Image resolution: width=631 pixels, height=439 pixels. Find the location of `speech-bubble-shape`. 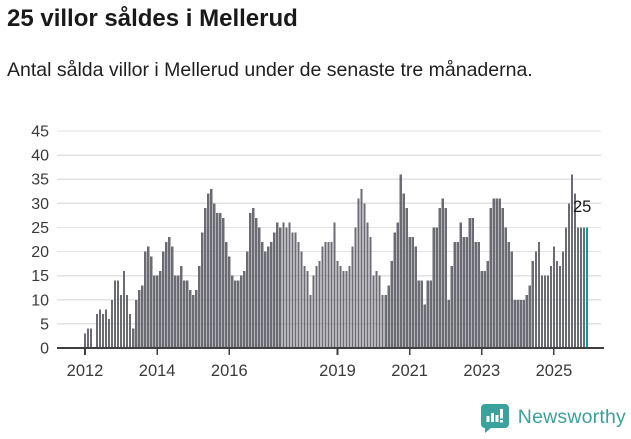

speech-bubble-shape is located at coordinates (494, 418).